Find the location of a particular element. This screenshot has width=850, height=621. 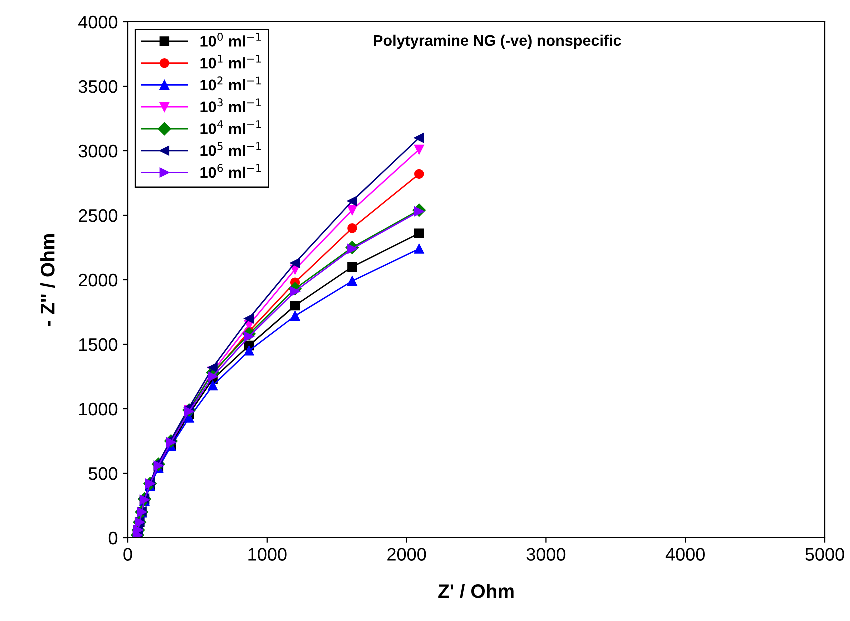

legend-label: 10$^{0}$ ml$^{−1}$ is located at coordinates (231, 39).